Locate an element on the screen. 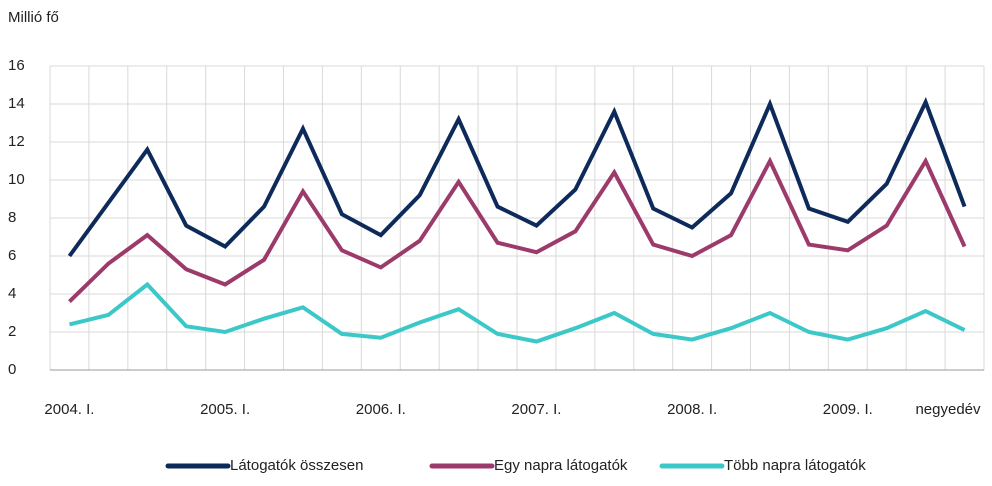 The image size is (992, 486). y-tick-label: 12 is located at coordinates (16, 141).